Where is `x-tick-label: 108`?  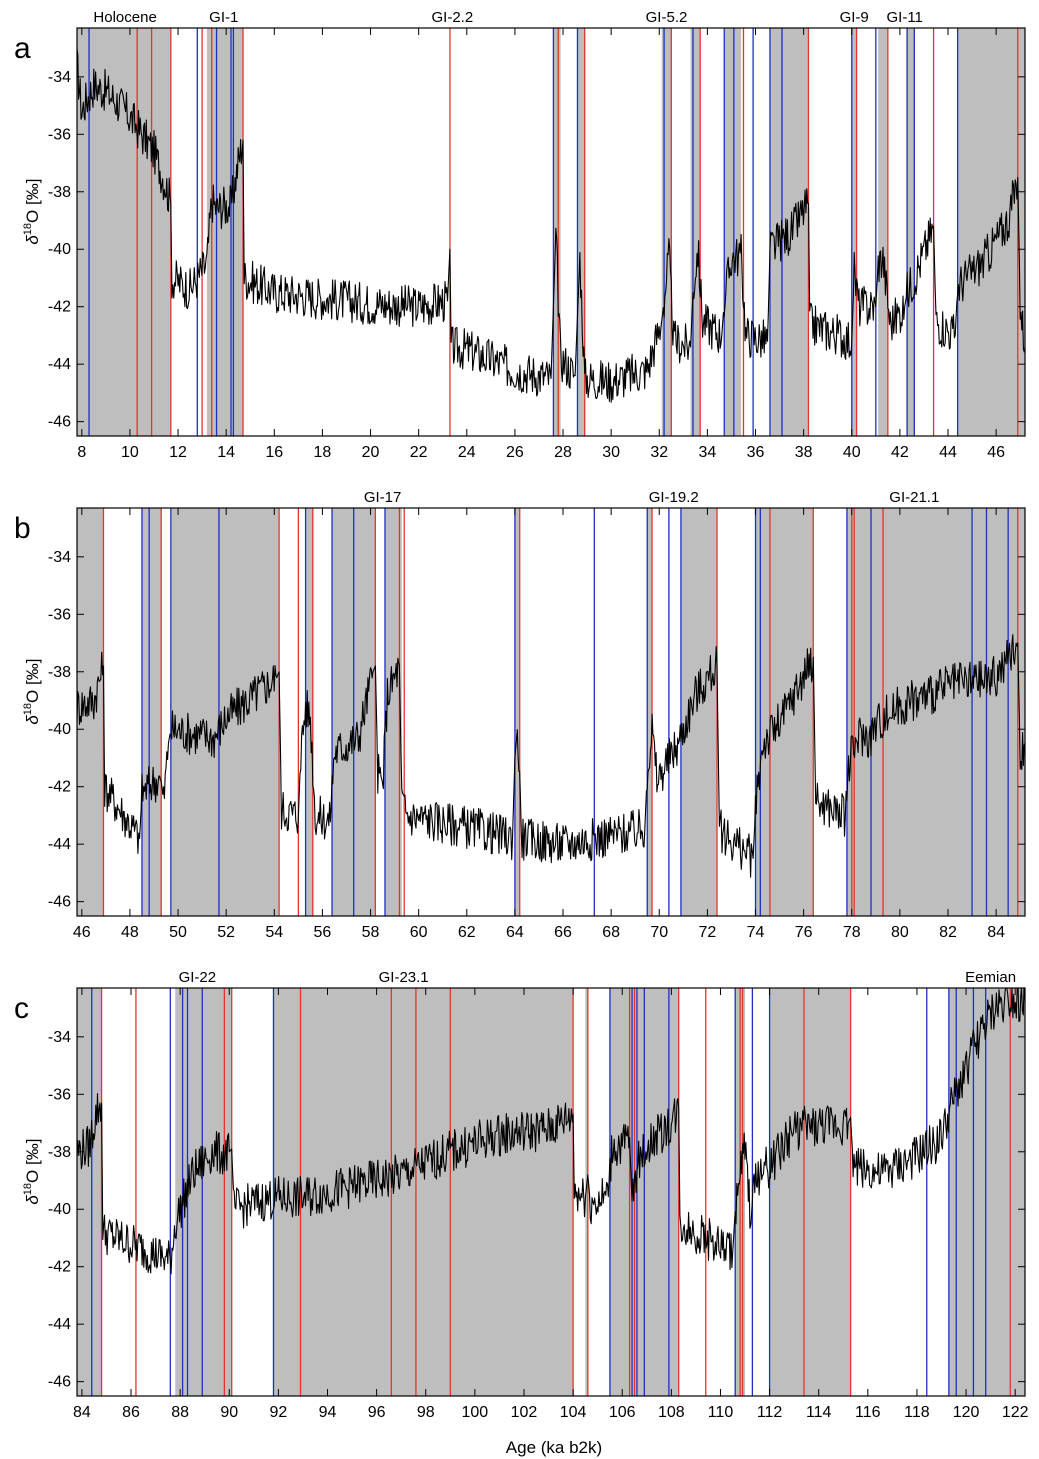
x-tick-label: 108 is located at coordinates (671, 1412).